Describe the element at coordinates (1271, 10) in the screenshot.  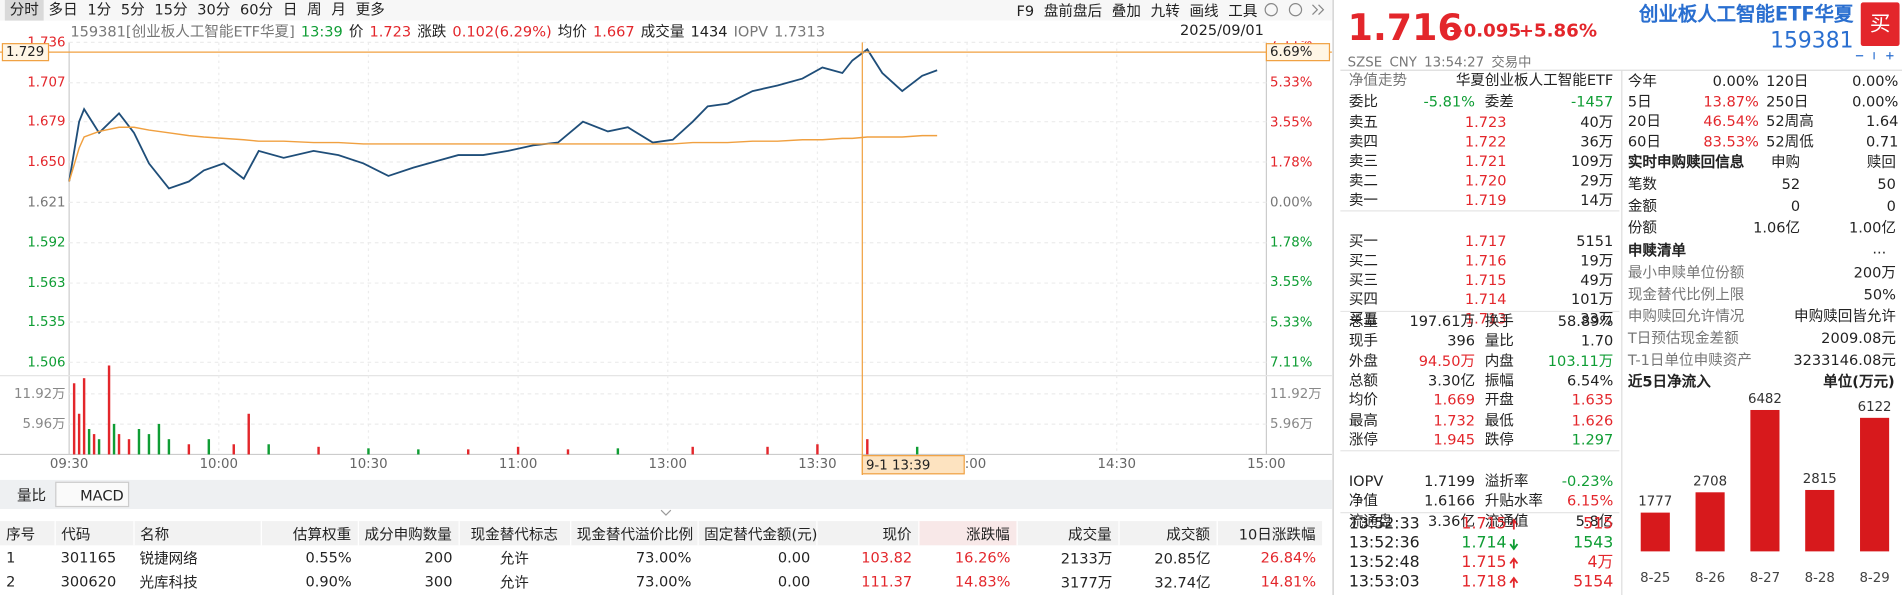
I see `settings-icon` at that location.